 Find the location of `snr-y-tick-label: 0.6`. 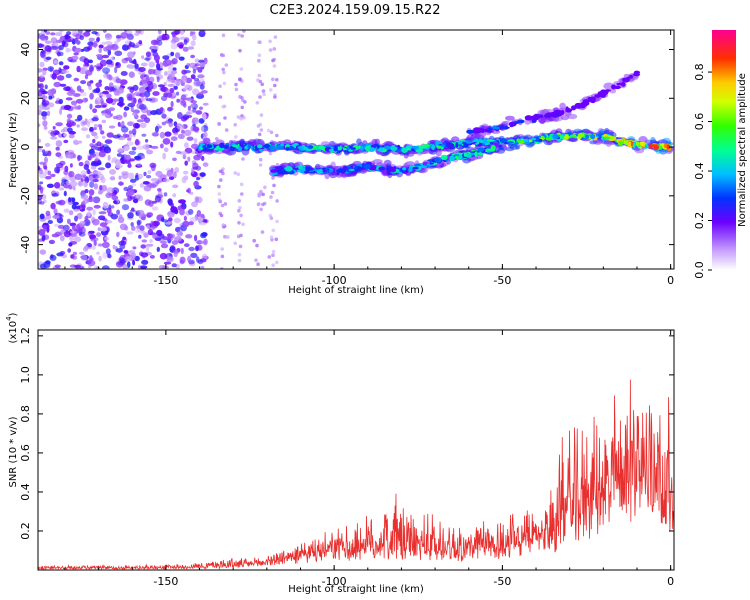

snr-y-tick-label: 0.6 is located at coordinates (25, 453).